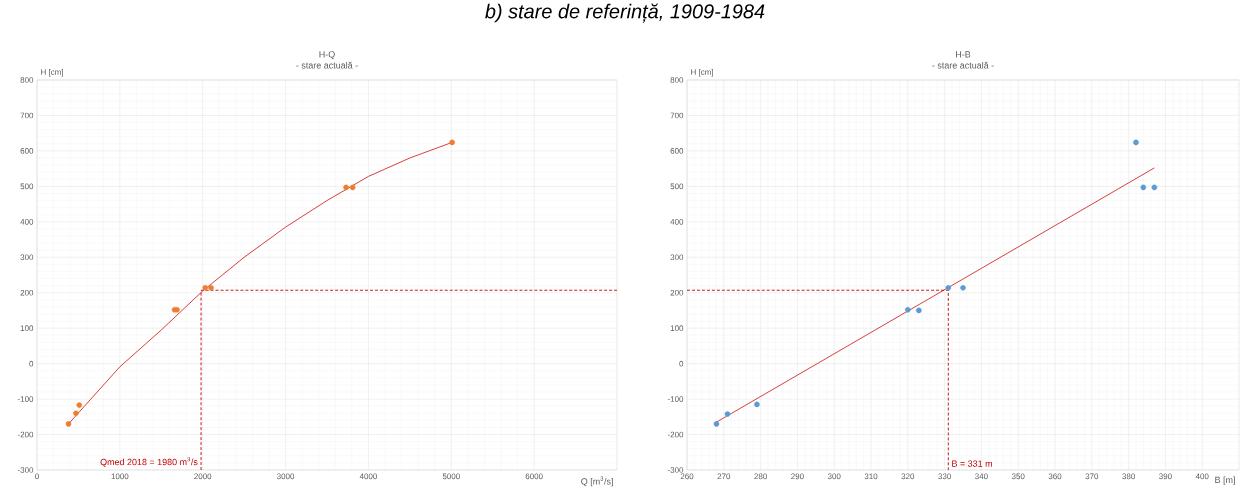  What do you see at coordinates (327, 55) in the screenshot?
I see `chart-title: H-Q` at bounding box center [327, 55].